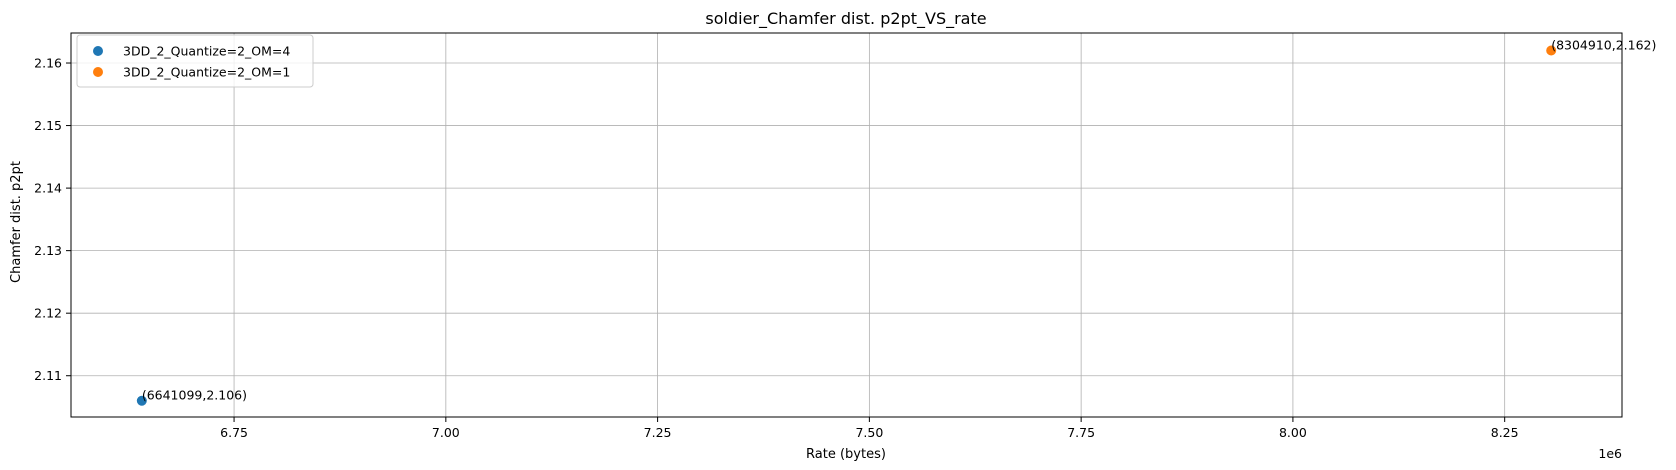  I want to click on x-axis-ticks: 6.75 7.00 7.25 7.50 7.75 8.00 8.25, so click(869, 428).